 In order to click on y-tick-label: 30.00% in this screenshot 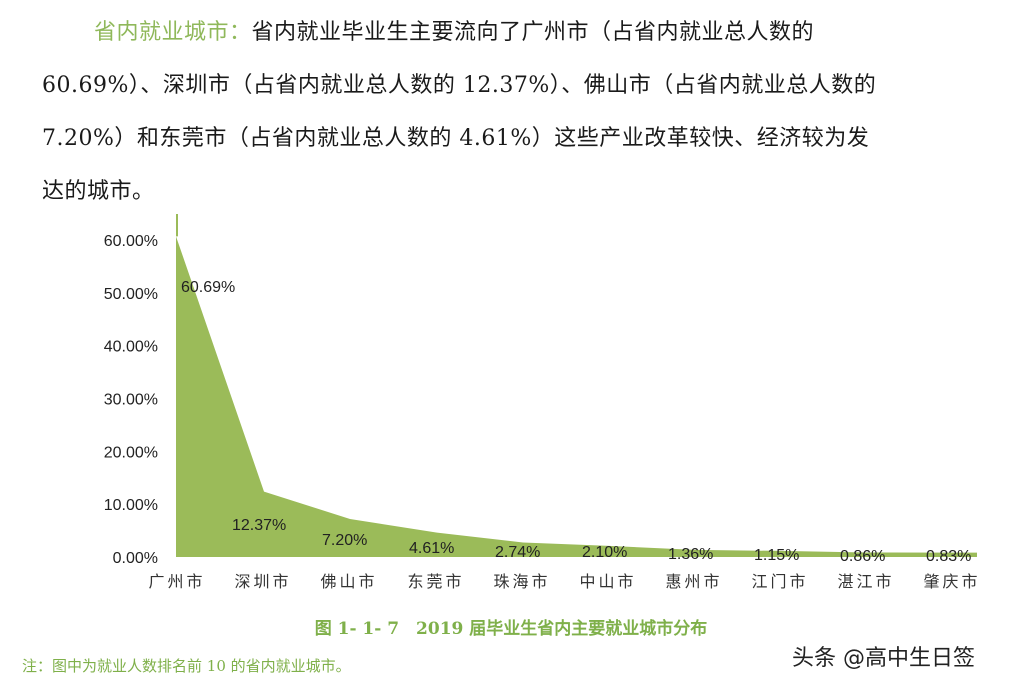, I will do `click(131, 400)`.